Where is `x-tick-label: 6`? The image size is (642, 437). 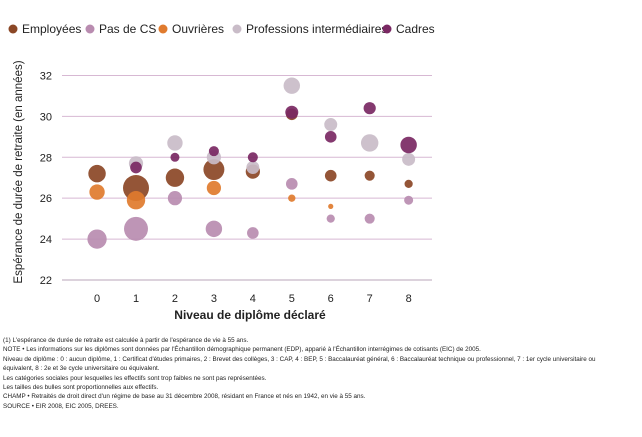
x-tick-label: 6 is located at coordinates (331, 299).